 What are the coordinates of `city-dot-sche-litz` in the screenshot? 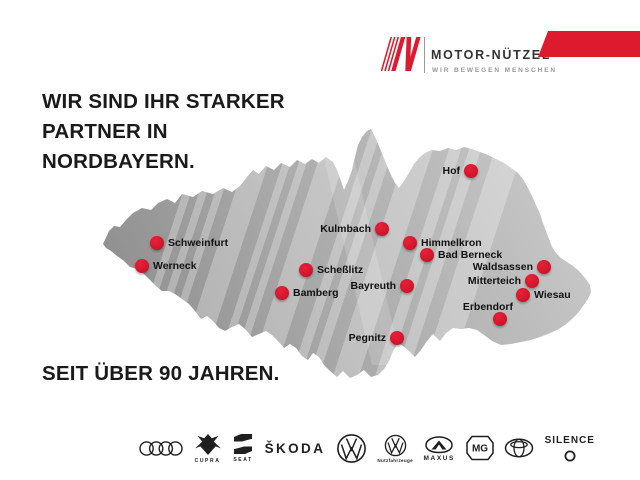 It's located at (306, 270).